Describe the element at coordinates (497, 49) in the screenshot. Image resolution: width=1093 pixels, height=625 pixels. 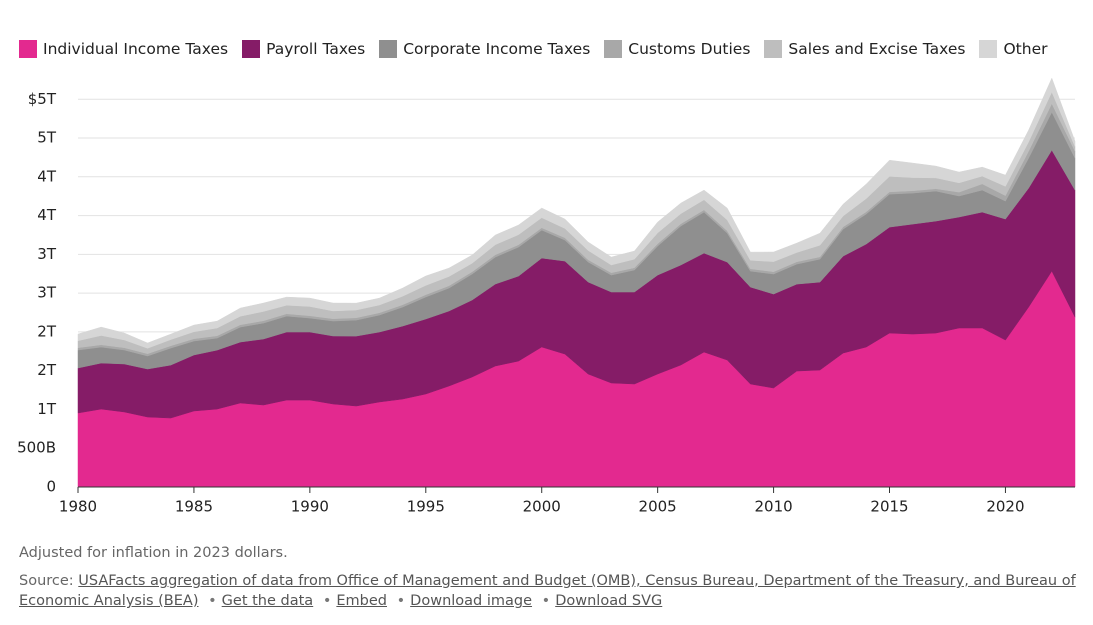
I see `legend-label: Corporate Income Taxes` at that location.